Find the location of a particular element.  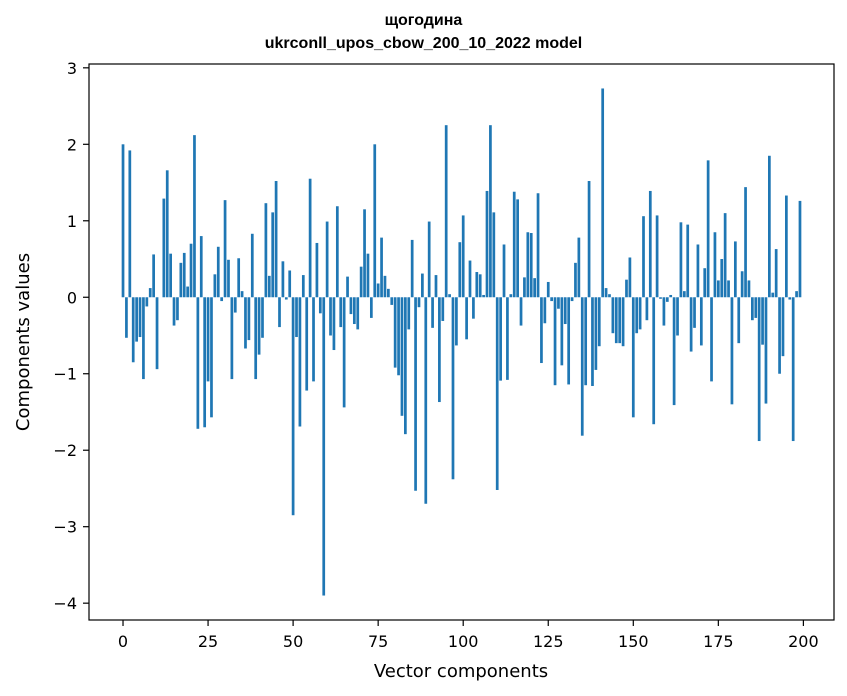

x-tick-label: 100 is located at coordinates (463, 641).